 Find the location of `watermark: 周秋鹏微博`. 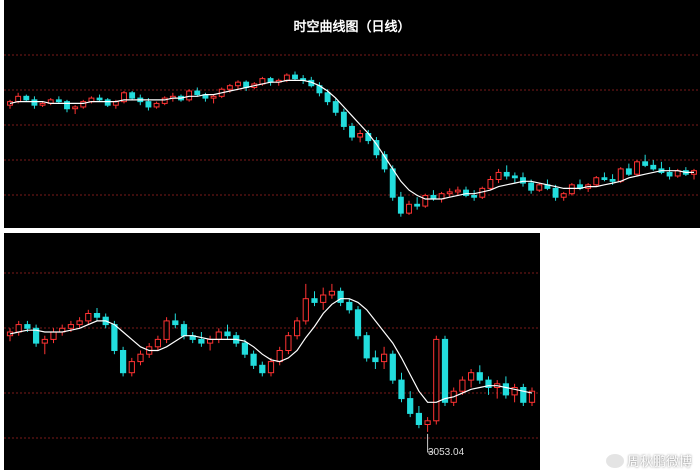

watermark: 周秋鹏微博 is located at coordinates (648, 460).